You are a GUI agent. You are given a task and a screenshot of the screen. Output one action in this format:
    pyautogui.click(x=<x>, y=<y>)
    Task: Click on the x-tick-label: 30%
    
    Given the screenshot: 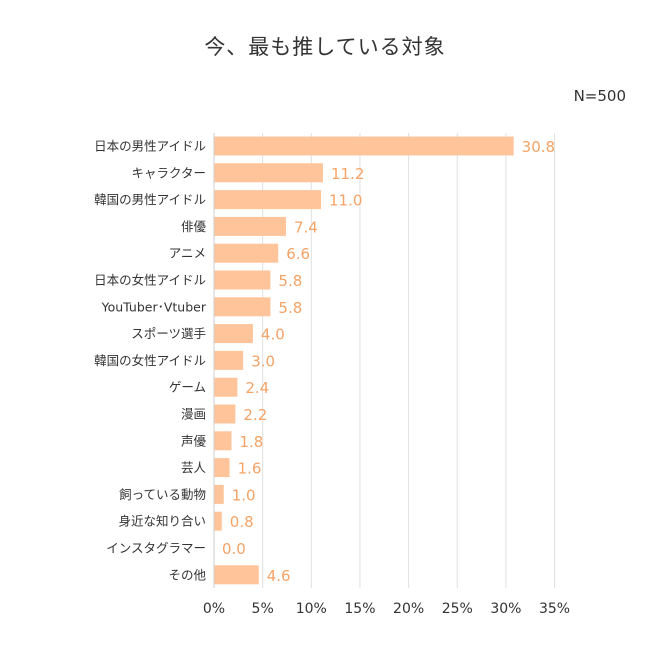 What is the action you would take?
    pyautogui.click(x=505, y=609)
    